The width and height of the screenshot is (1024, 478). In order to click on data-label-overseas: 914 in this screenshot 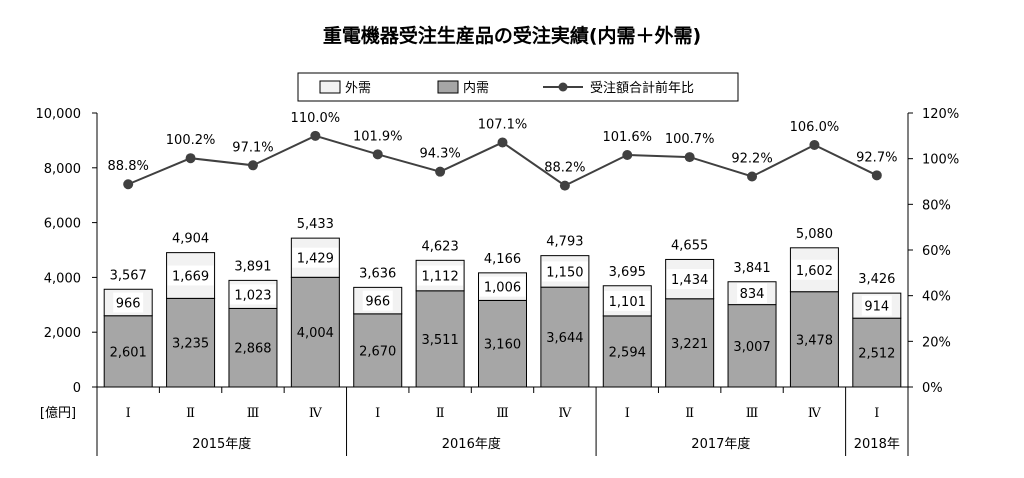, I will do `click(876, 307)`.